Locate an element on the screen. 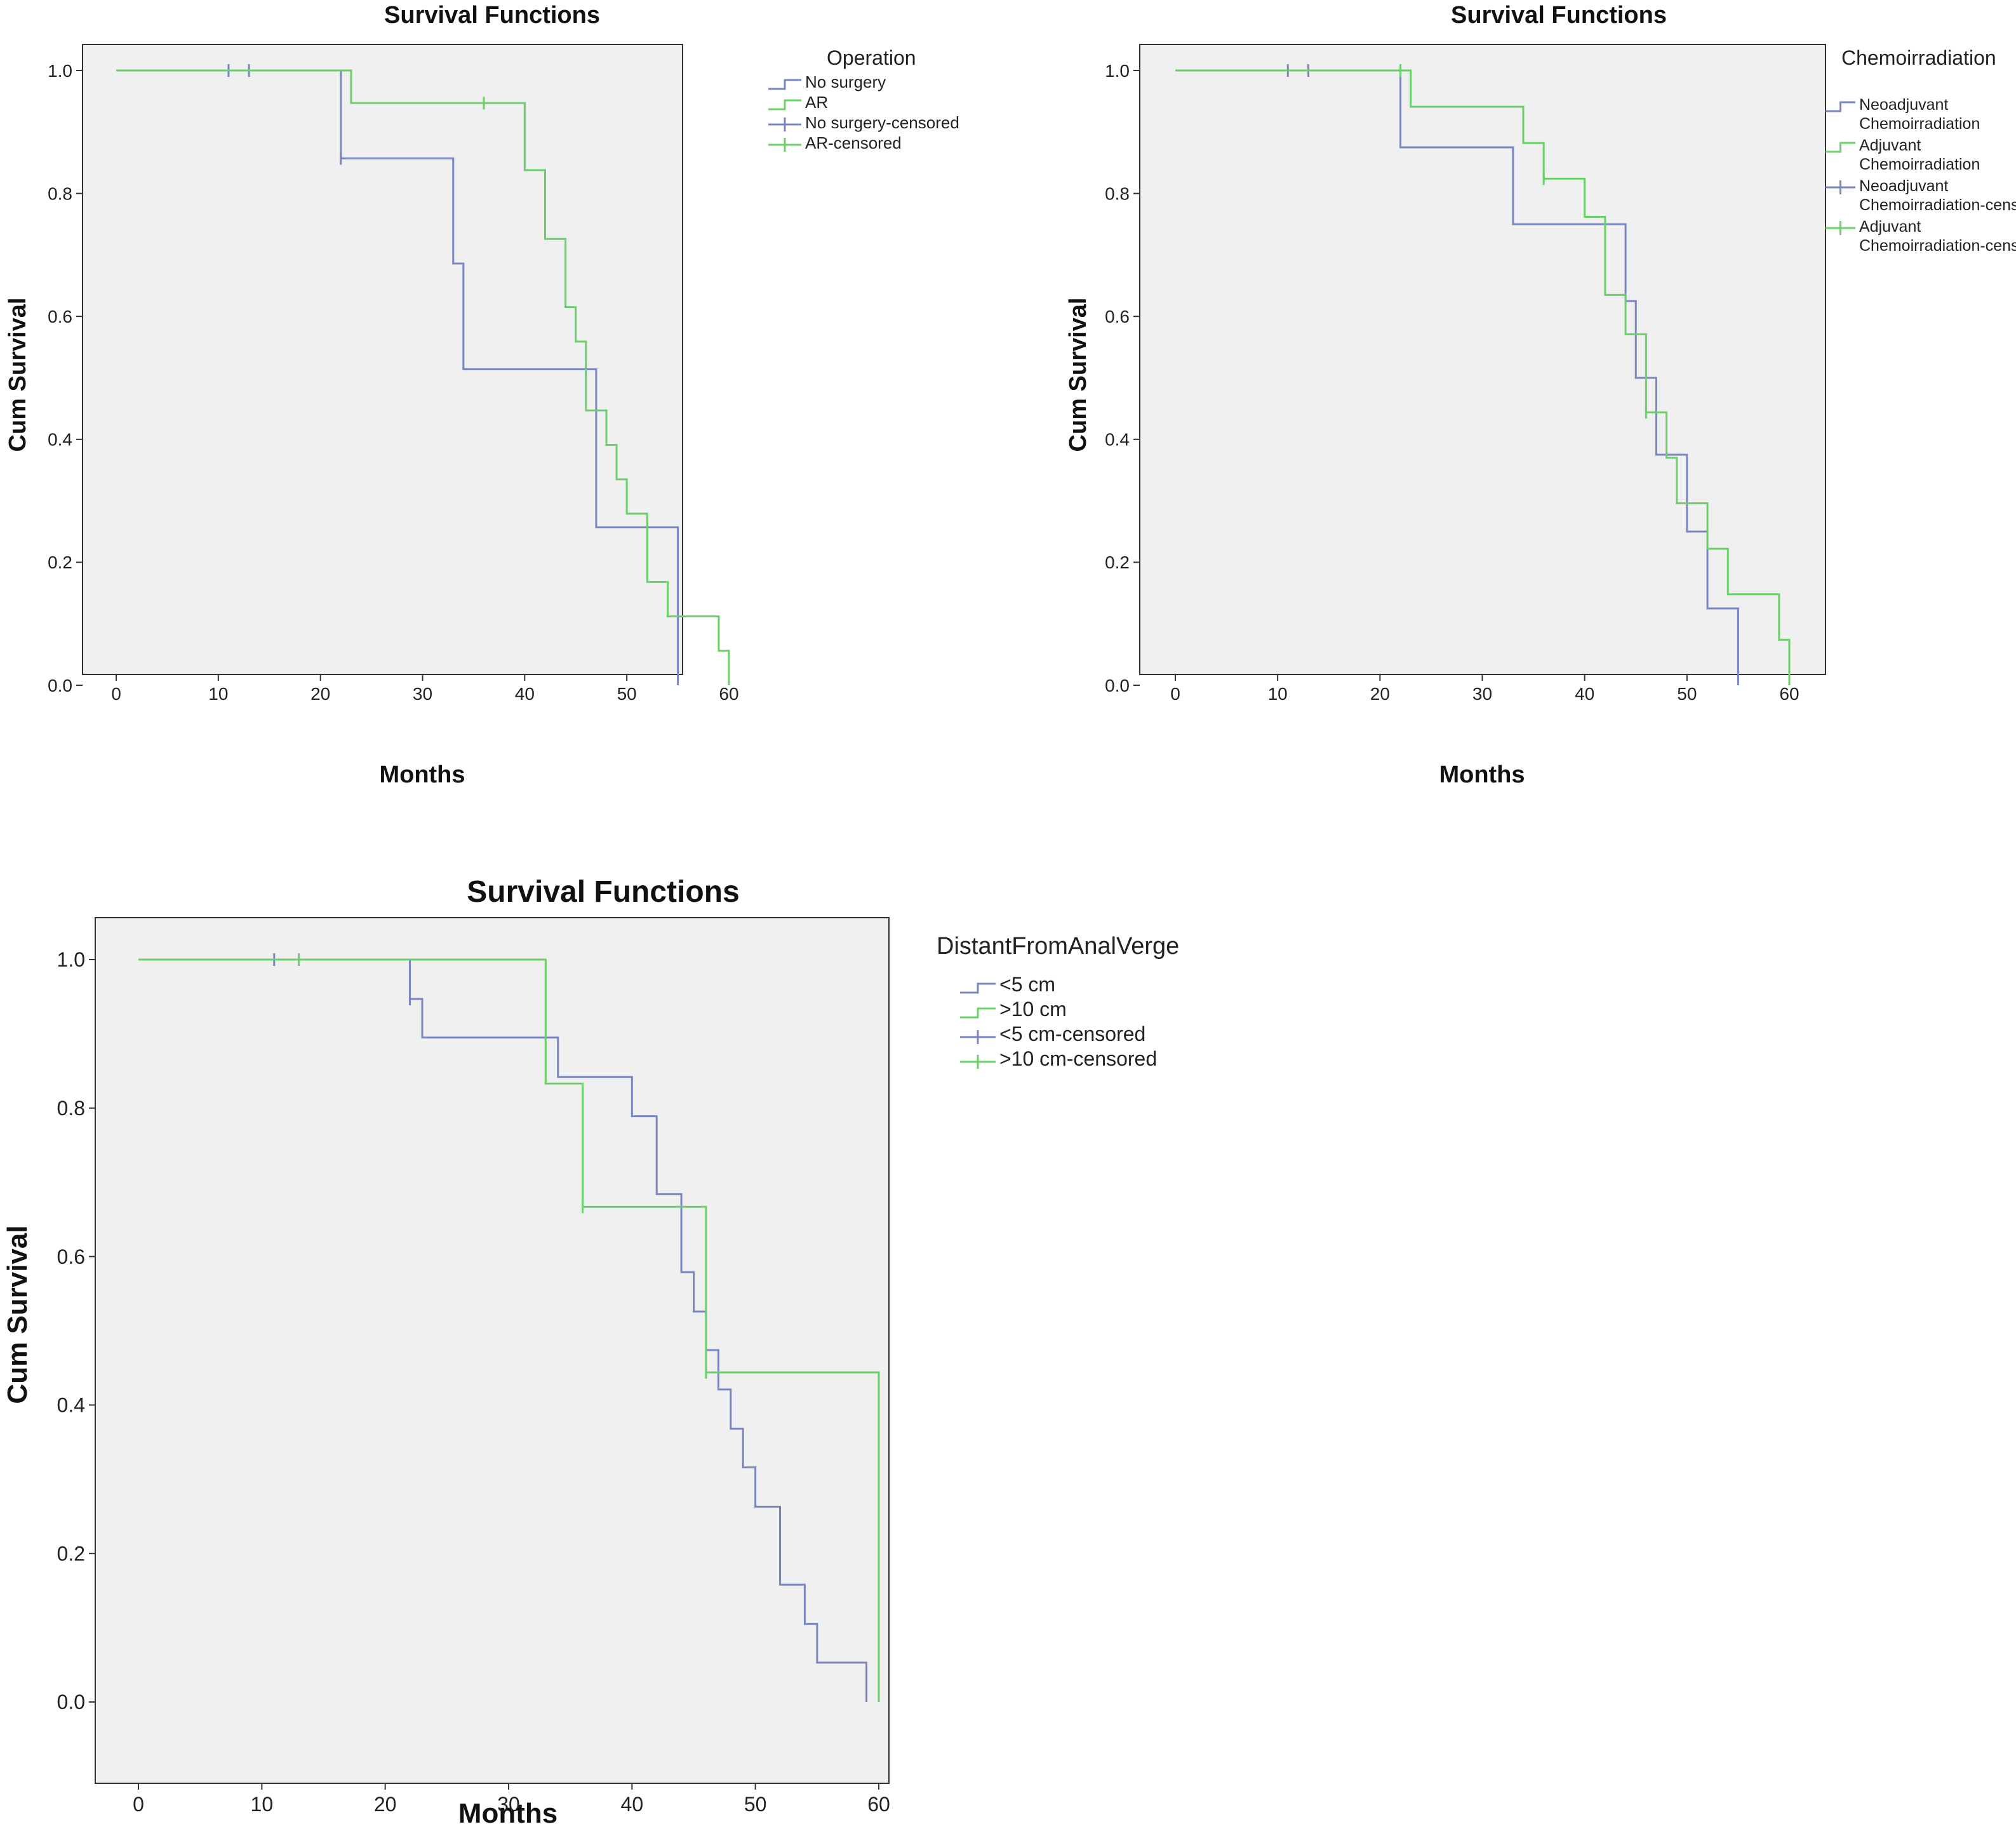 Image resolution: width=2016 pixels, height=1829 pixels. legend-entry: <5 cm-censored is located at coordinates (1072, 1034).